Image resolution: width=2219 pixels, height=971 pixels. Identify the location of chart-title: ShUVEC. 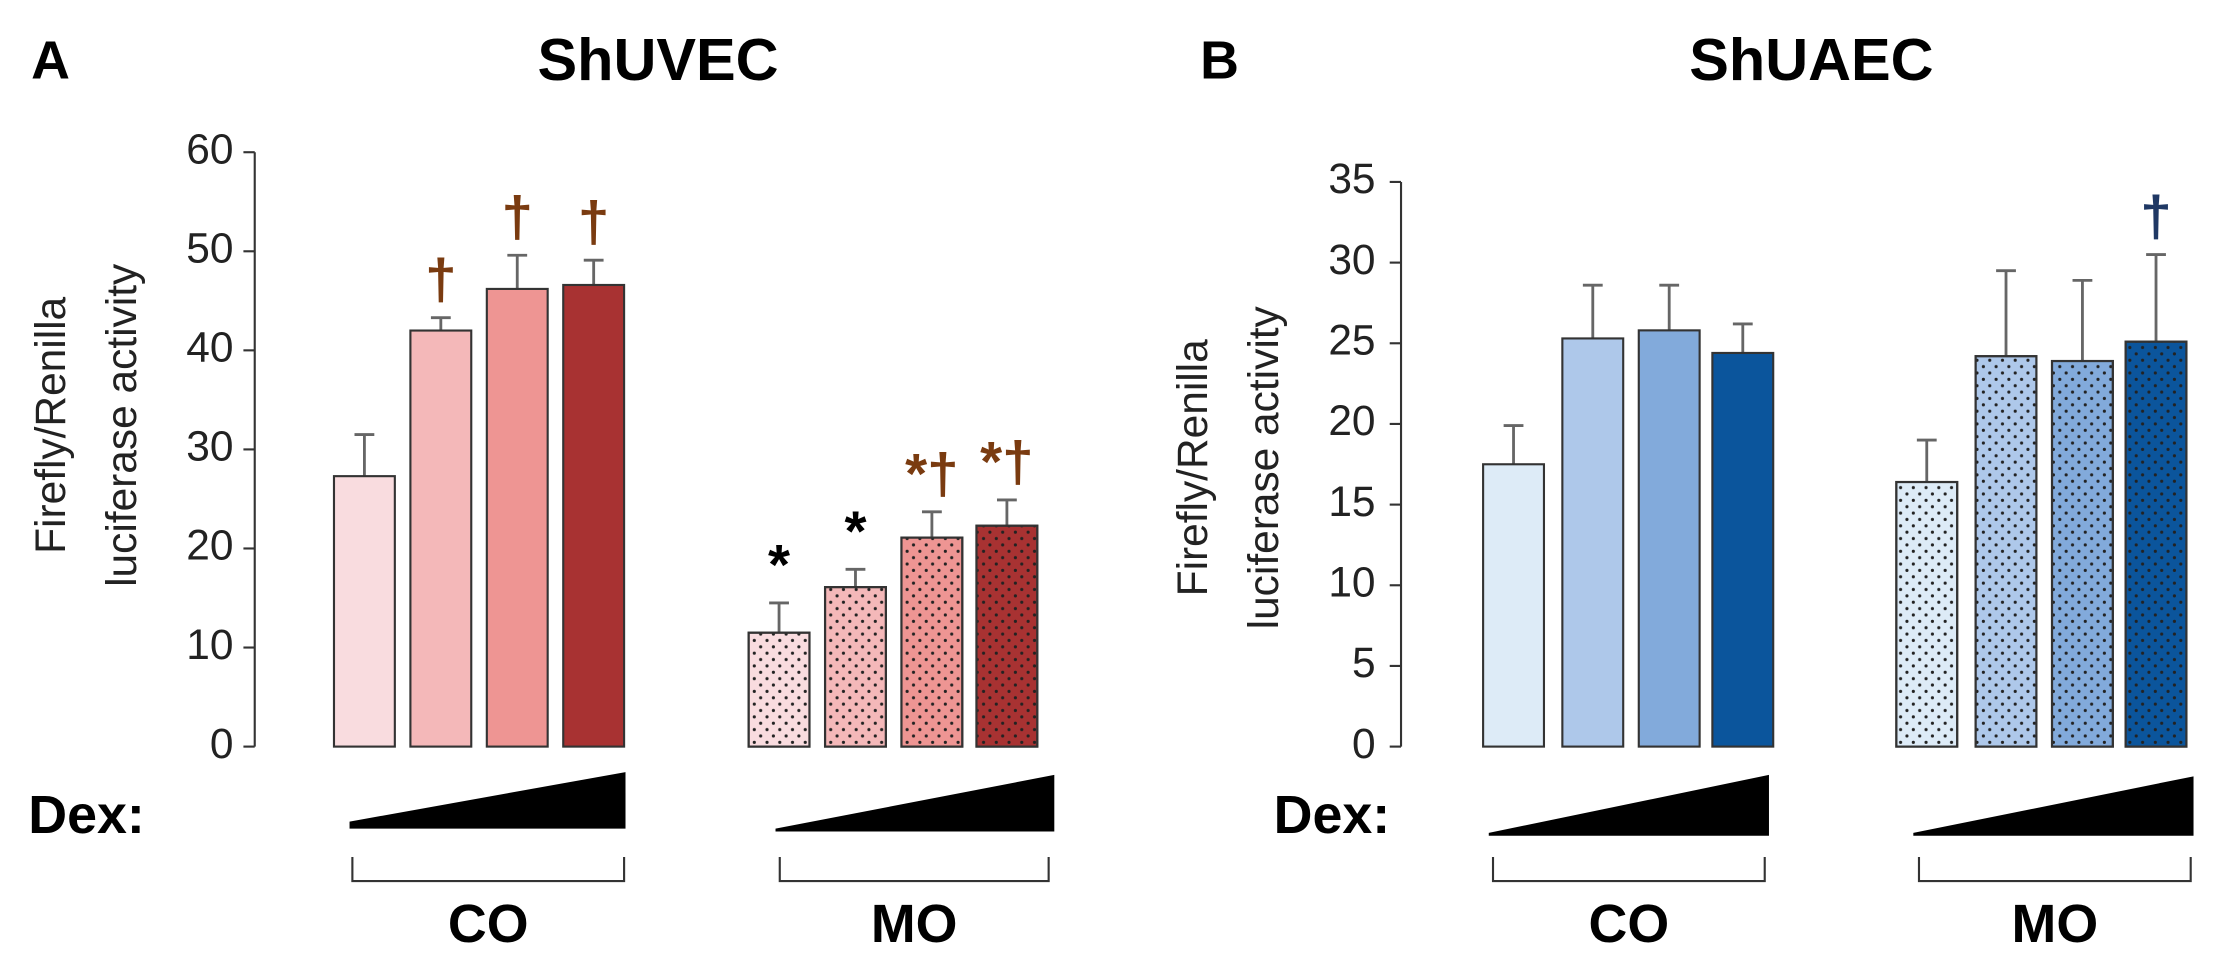
(658, 59).